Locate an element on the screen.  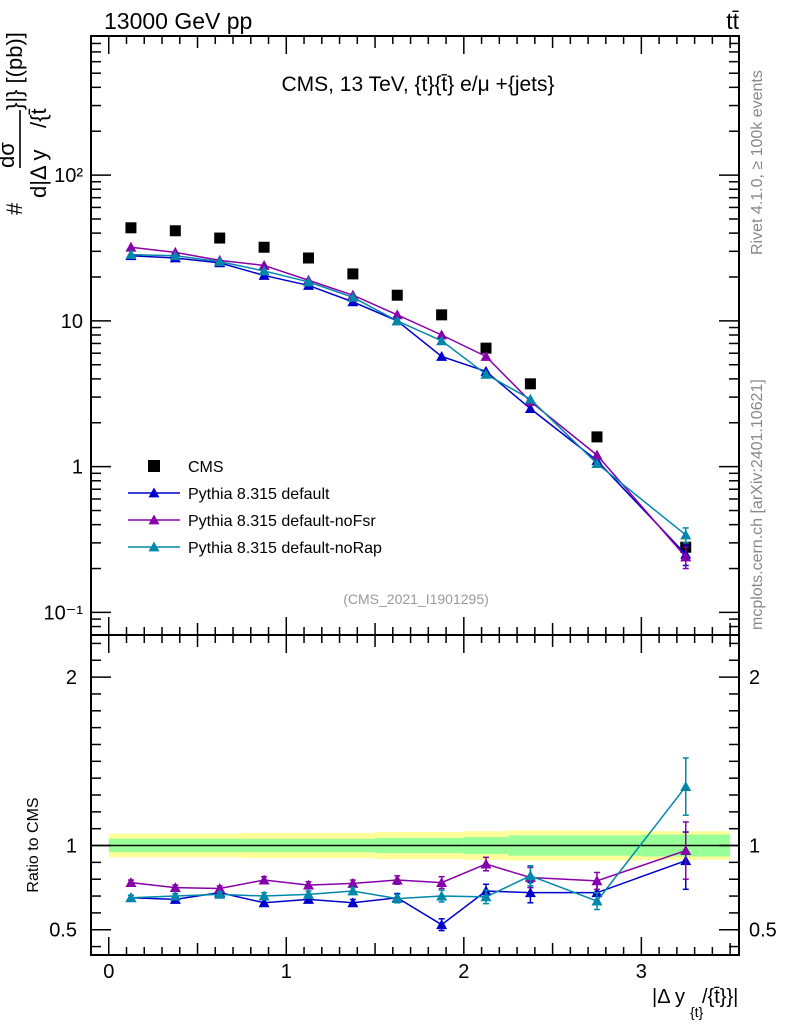
x-tick-label: 0 is located at coordinates (108, 972).